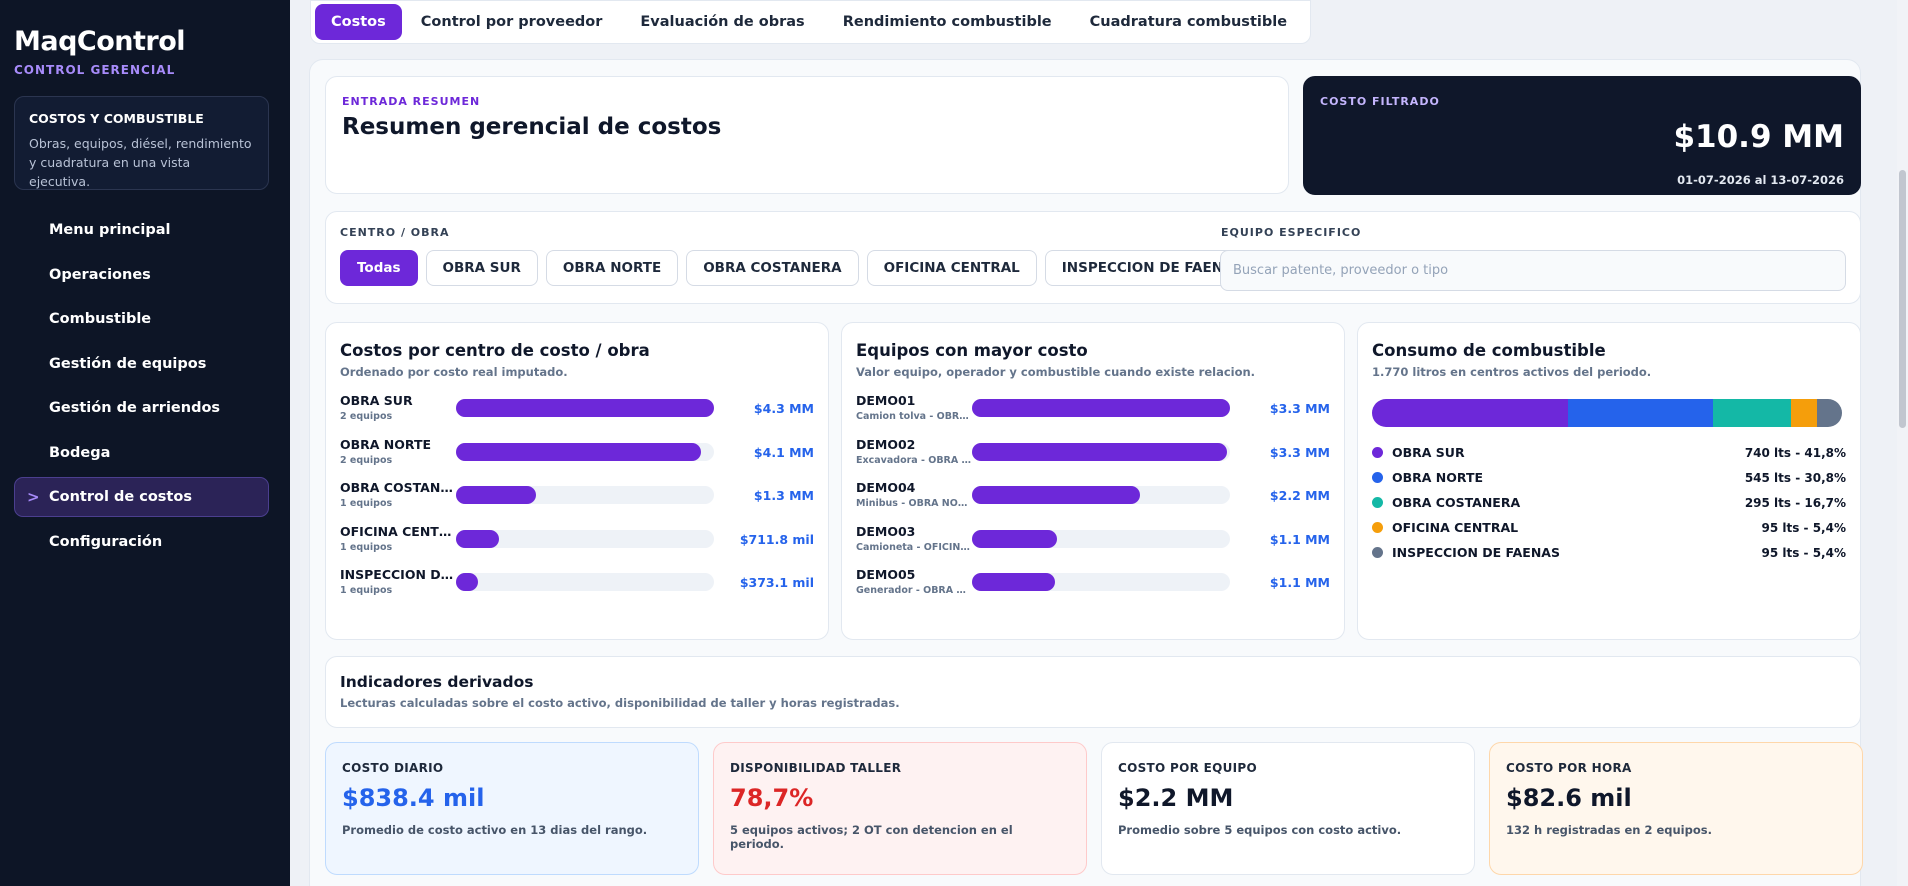 The image size is (1908, 886). Describe the element at coordinates (1428, 452) in the screenshot. I see `legend-name: OBRA SUR` at that location.